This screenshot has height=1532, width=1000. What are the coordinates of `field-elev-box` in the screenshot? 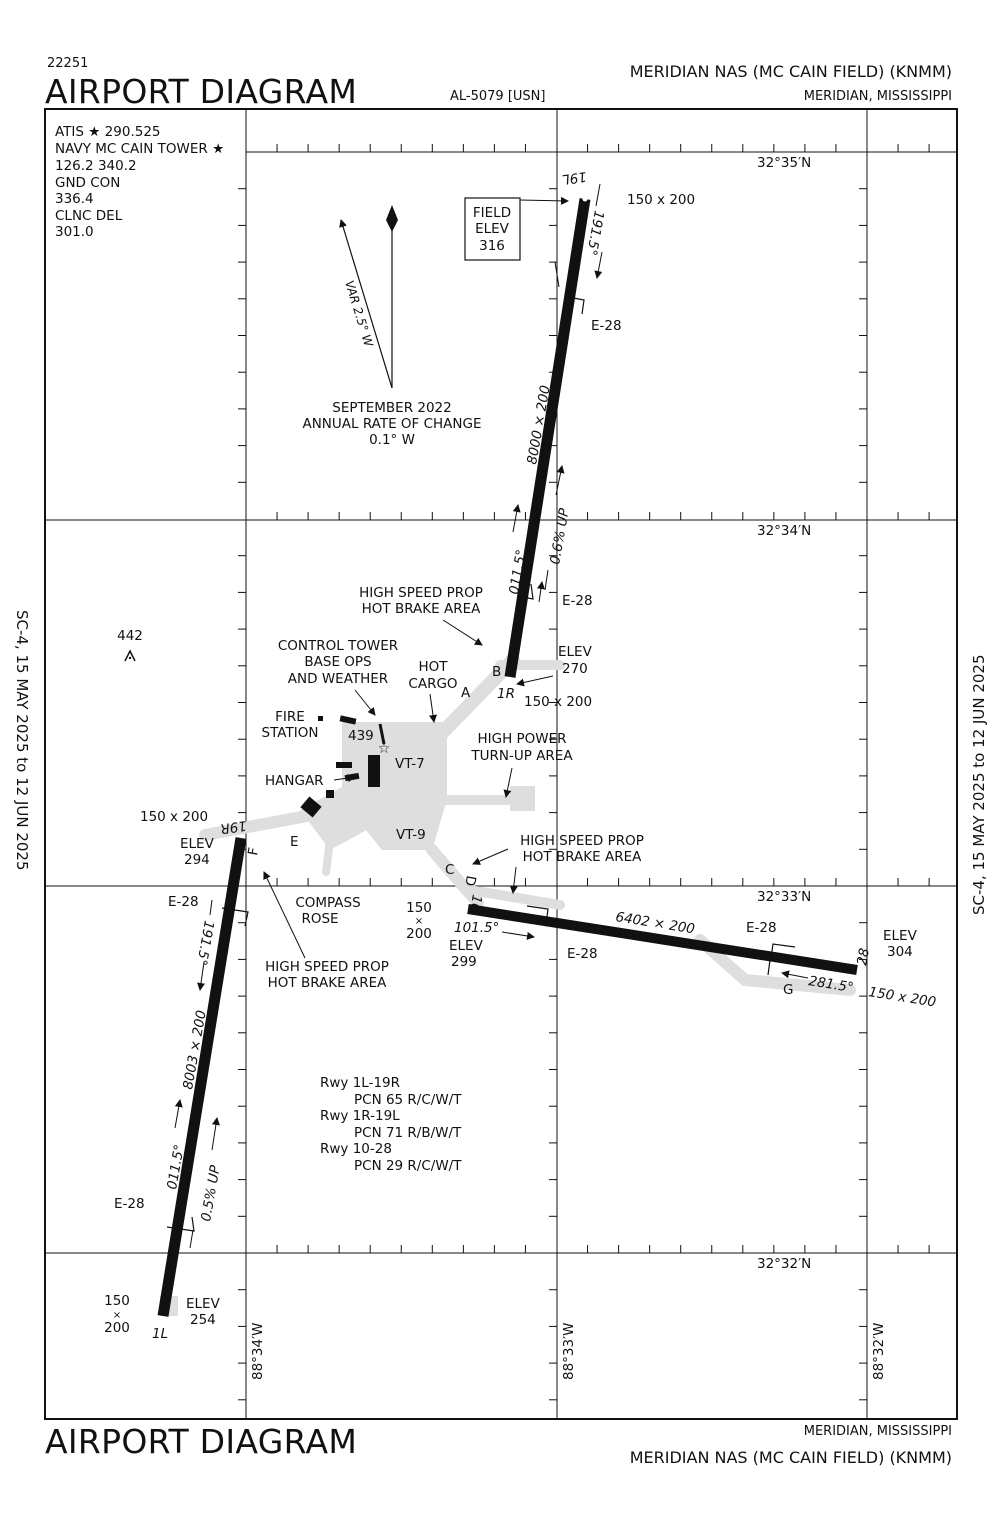 It's located at (492, 229).